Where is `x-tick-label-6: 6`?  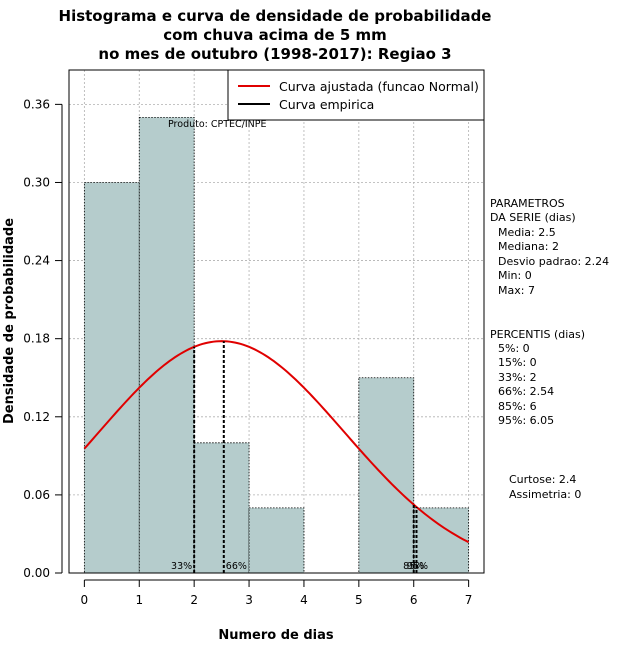 x-tick-label-6: 6 is located at coordinates (414, 600).